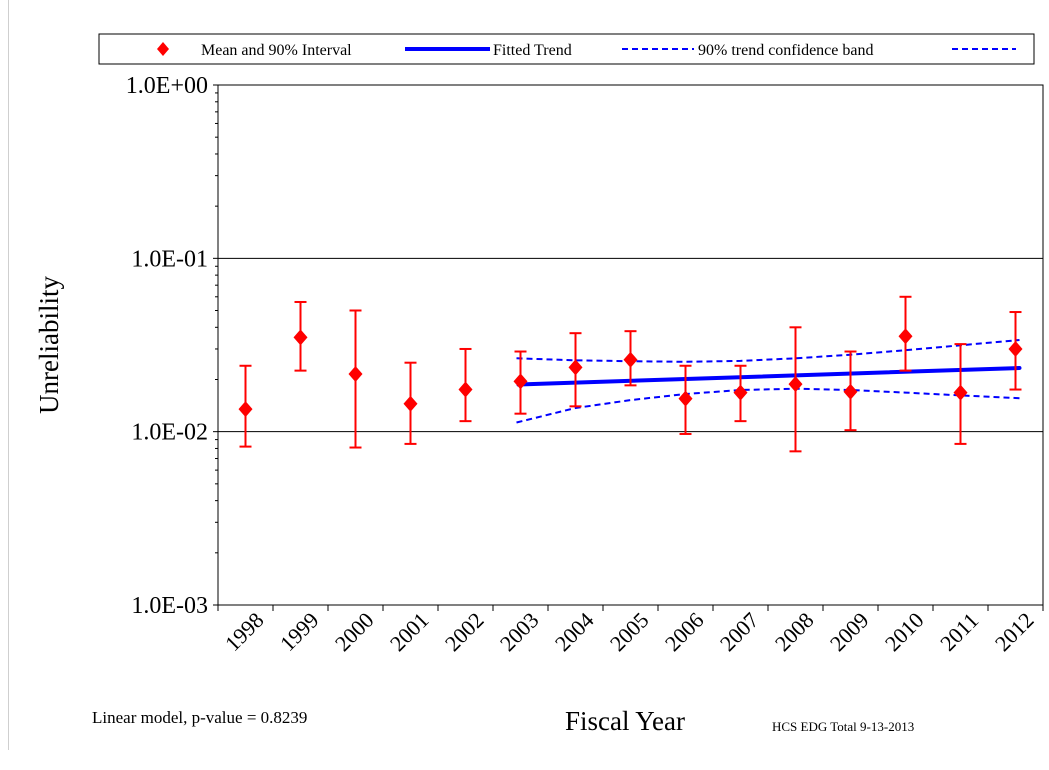 Image resolution: width=1049 pixels, height=770 pixels. What do you see at coordinates (409, 631) in the screenshot?
I see `x-tick-label: 2001` at bounding box center [409, 631].